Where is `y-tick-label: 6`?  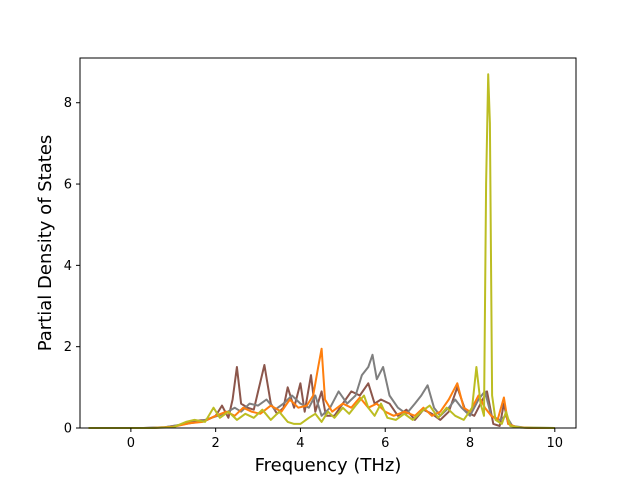
y-tick-label: 6 is located at coordinates (68, 185).